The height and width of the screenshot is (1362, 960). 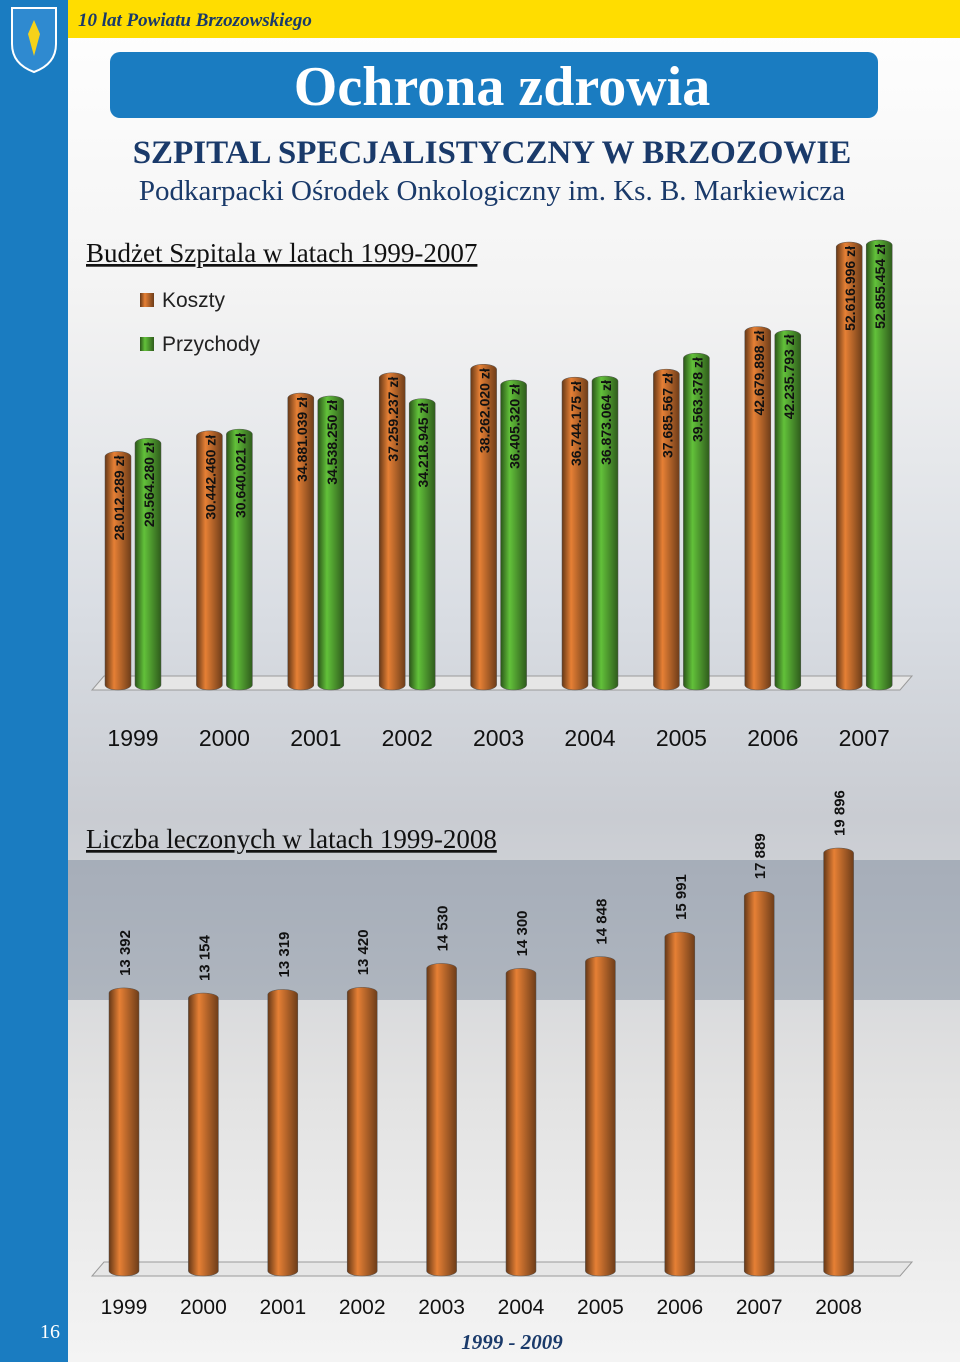 What do you see at coordinates (697, 399) in the screenshot?
I see `value-label: 39.563.378 zł` at bounding box center [697, 399].